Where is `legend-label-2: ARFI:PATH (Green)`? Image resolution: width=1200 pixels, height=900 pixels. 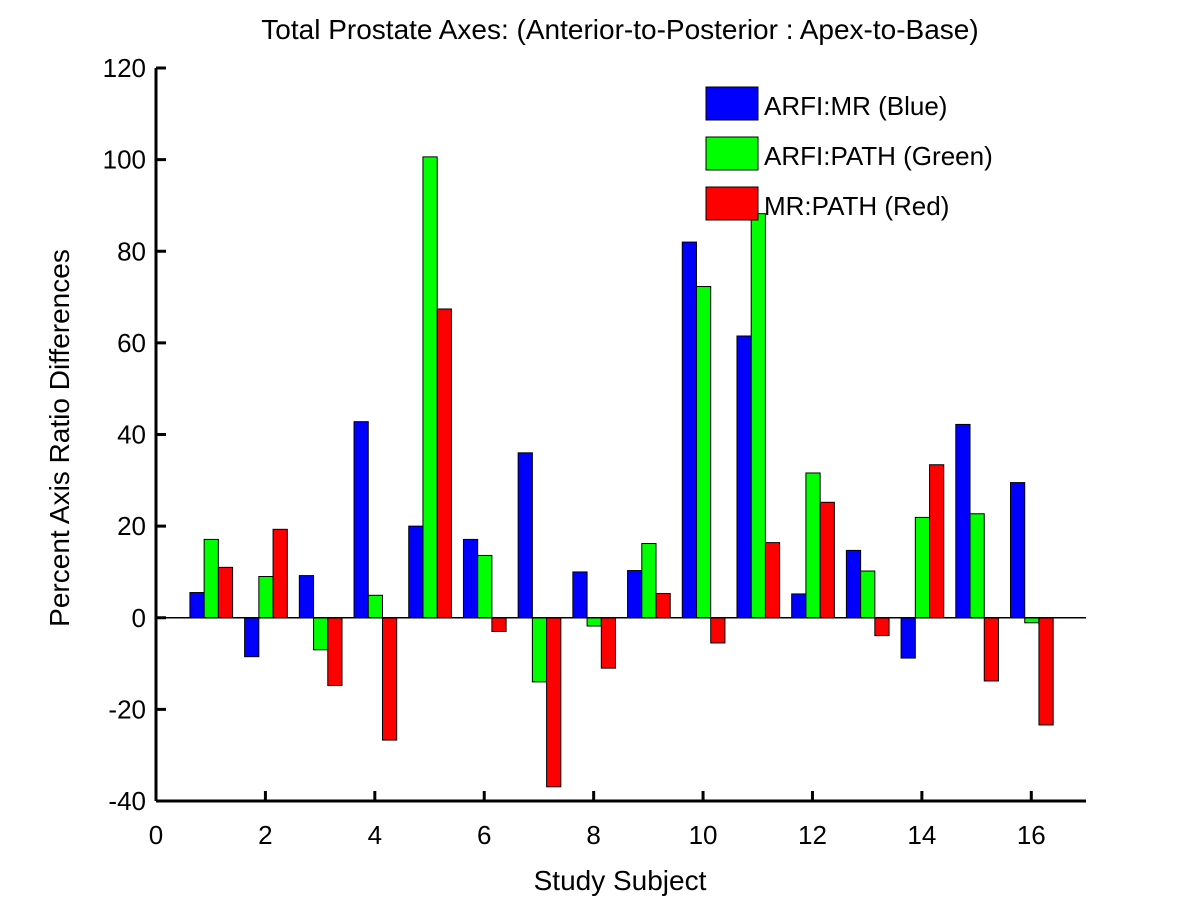 legend-label-2: ARFI:PATH (Green) is located at coordinates (878, 156).